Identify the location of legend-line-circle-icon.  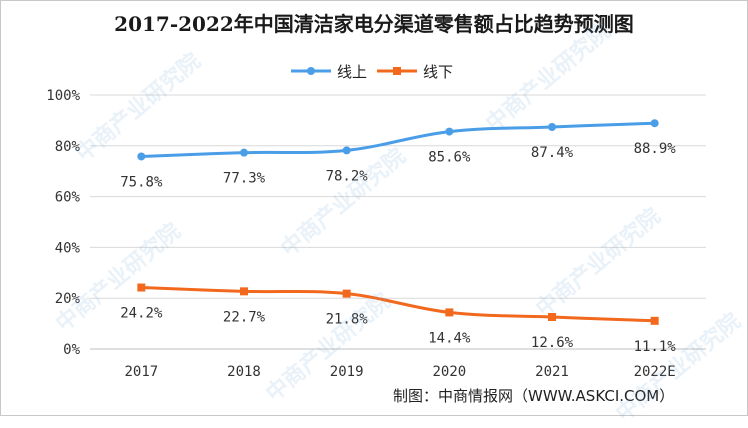
(311, 71).